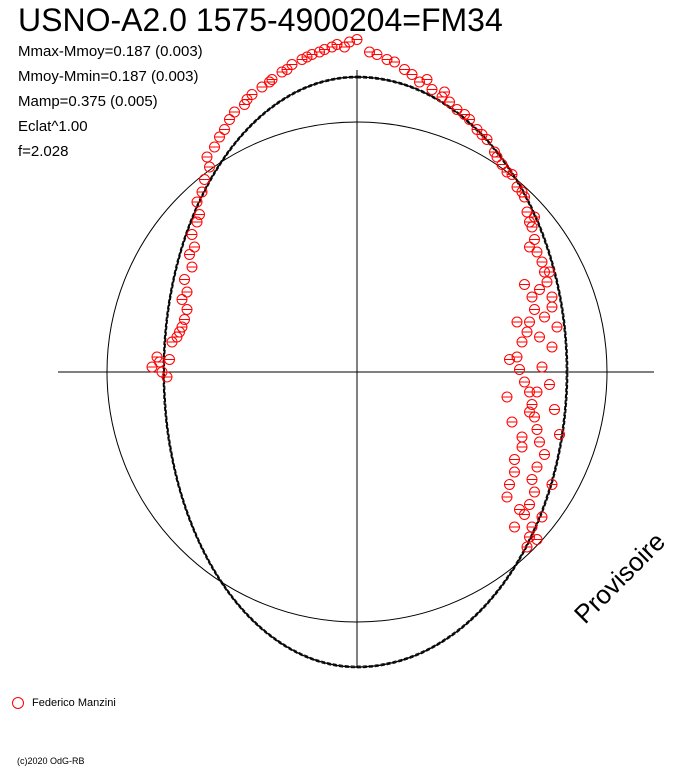  I want to click on stat-mamp: Mamp=0.375 (0.005), so click(88, 101).